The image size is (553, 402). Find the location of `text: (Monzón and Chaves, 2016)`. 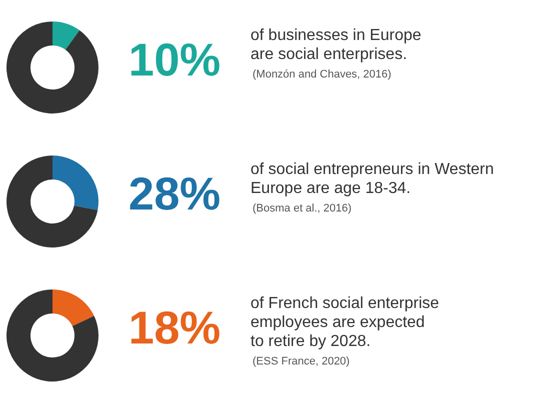

text: (Monzón and Chaves, 2016) is located at coordinates (322, 74).